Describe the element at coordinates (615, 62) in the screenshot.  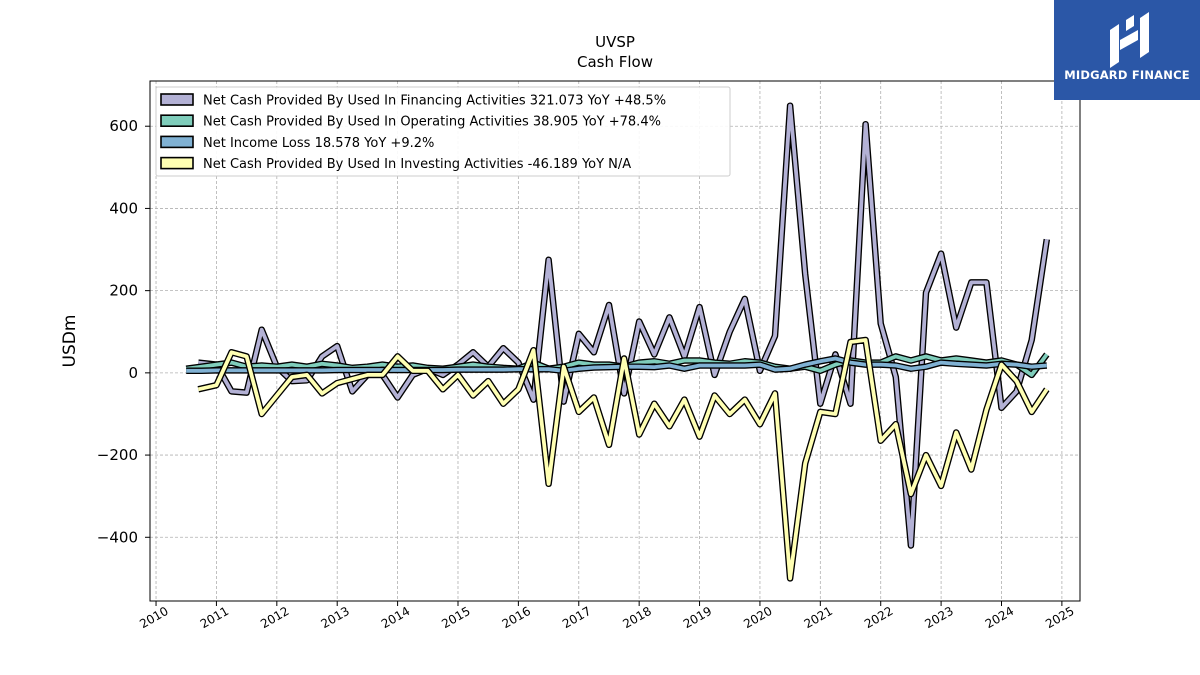
I see `chart-subtitle: Cash Flow` at that location.